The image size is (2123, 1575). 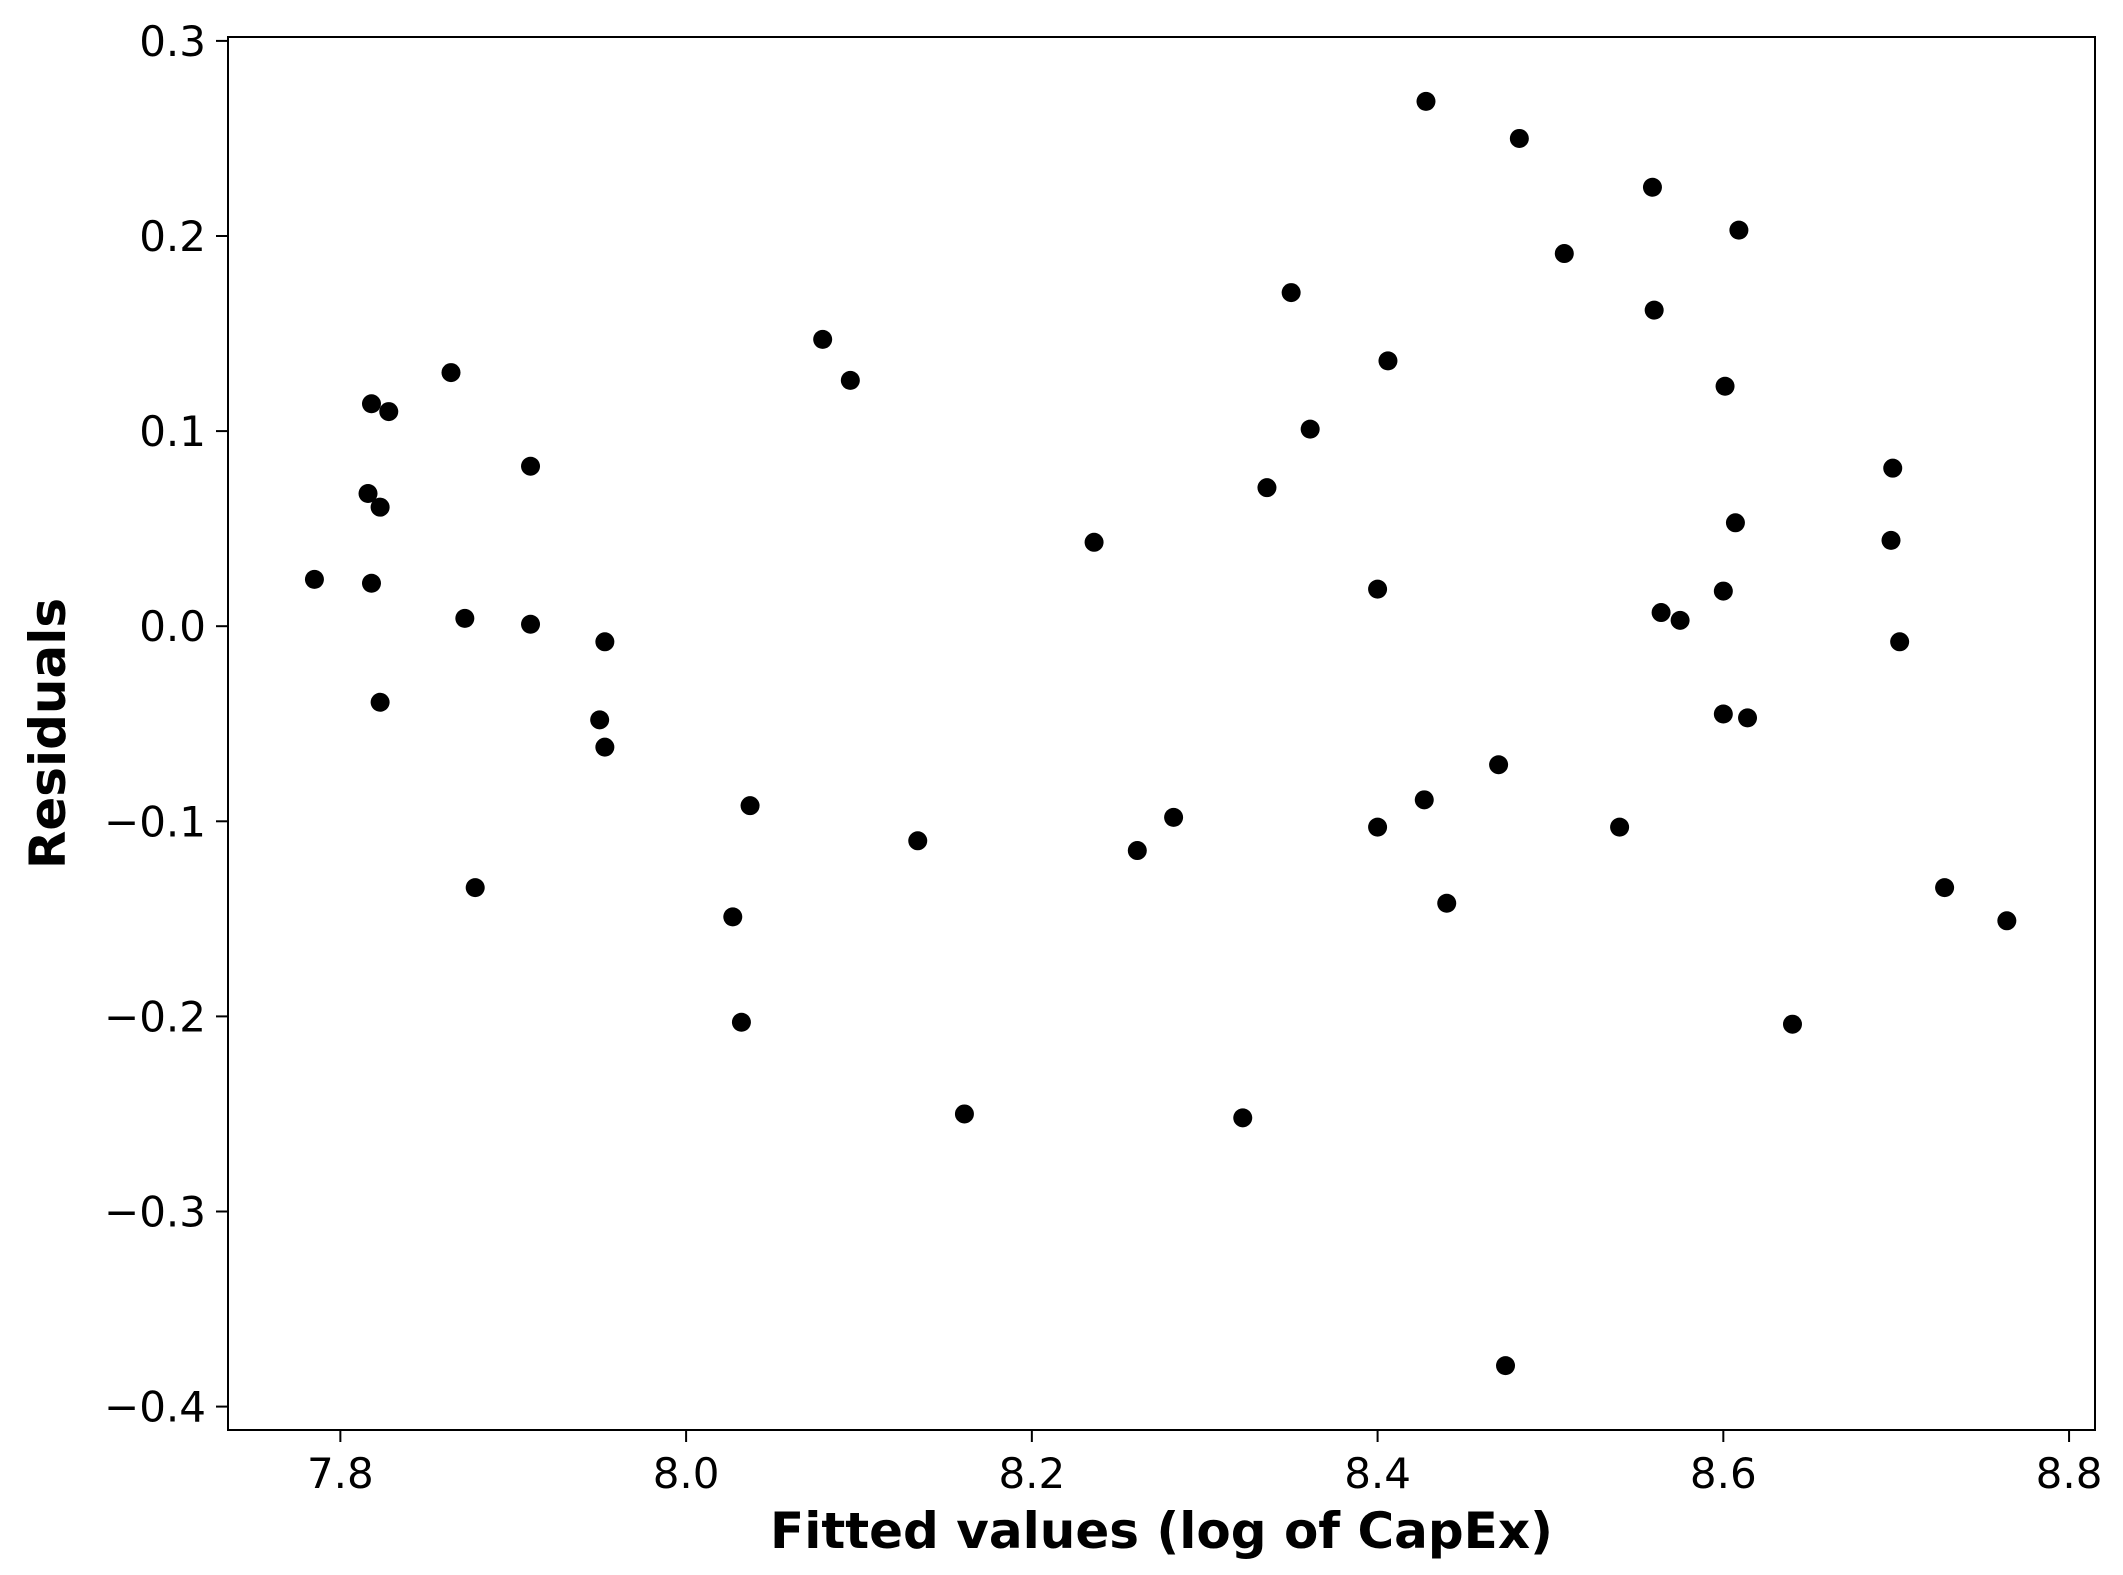 I want to click on y-tick-label: 0.1, so click(x=172, y=431).